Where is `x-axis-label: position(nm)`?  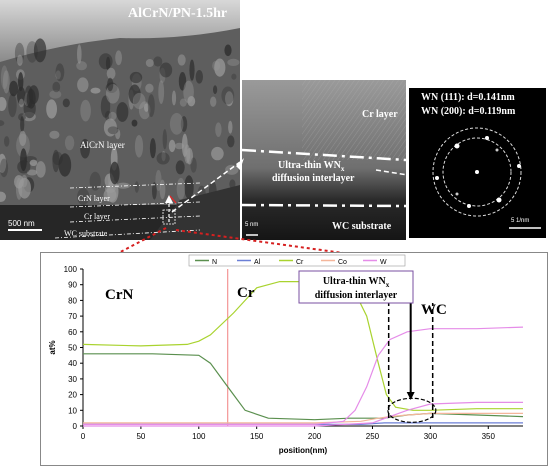 x-axis-label: position(nm) is located at coordinates (303, 450).